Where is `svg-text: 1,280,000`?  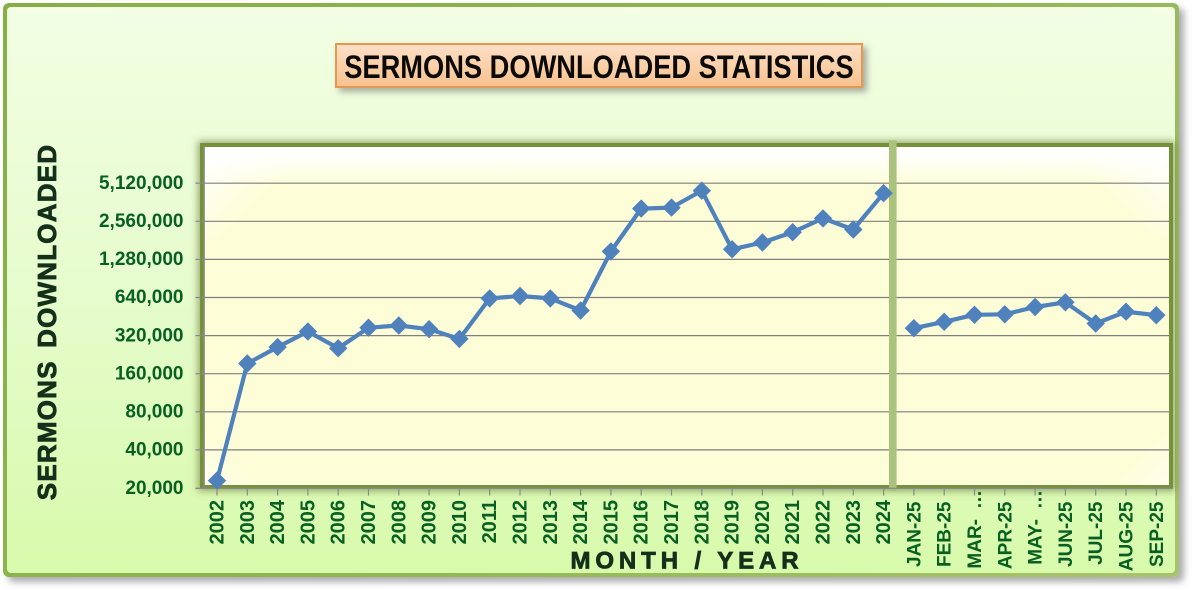 svg-text: 1,280,000 is located at coordinates (141, 259).